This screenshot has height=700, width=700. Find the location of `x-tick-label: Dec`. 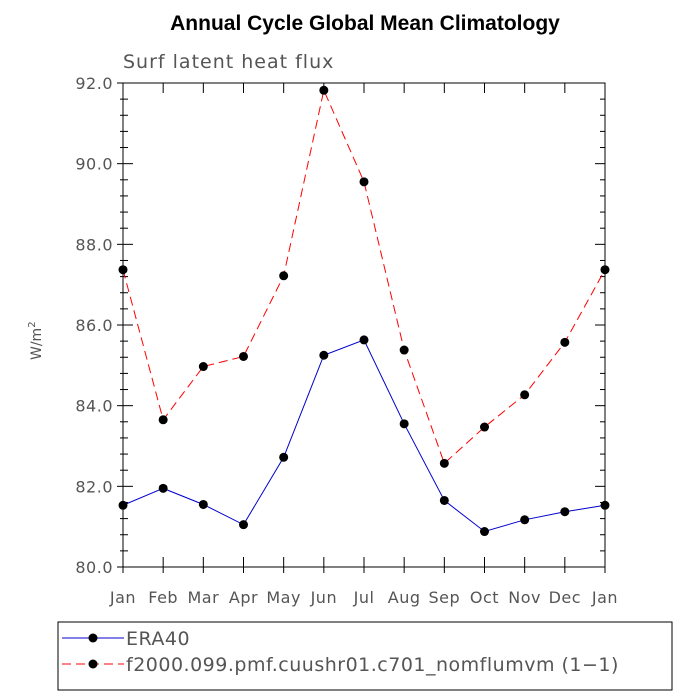

x-tick-label: Dec is located at coordinates (565, 597).